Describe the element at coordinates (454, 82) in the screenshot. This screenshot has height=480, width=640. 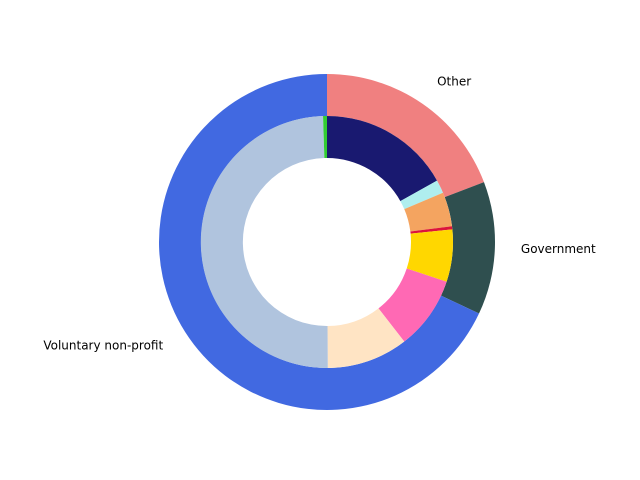
I see `outer-slice-label-0: Other` at that location.